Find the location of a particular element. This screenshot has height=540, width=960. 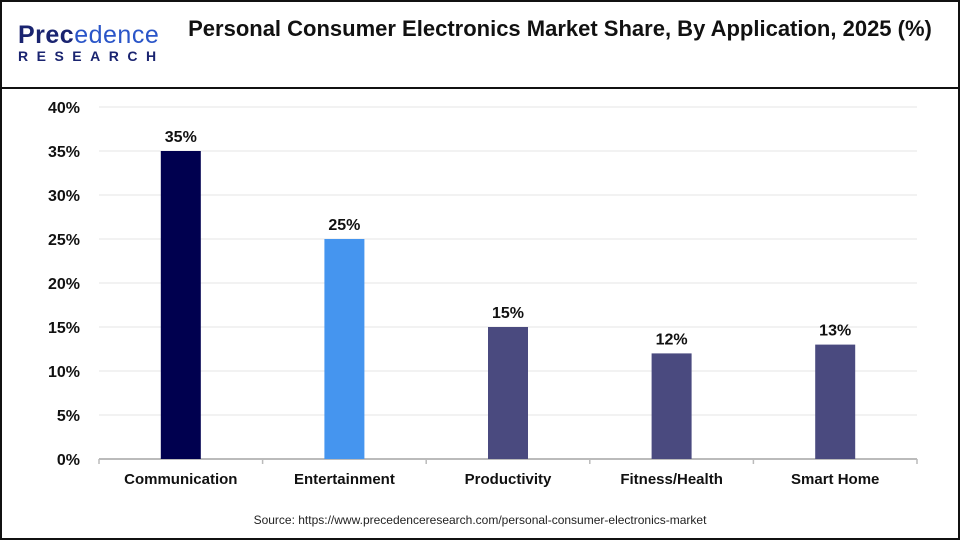

data-label: 25% is located at coordinates (344, 225).